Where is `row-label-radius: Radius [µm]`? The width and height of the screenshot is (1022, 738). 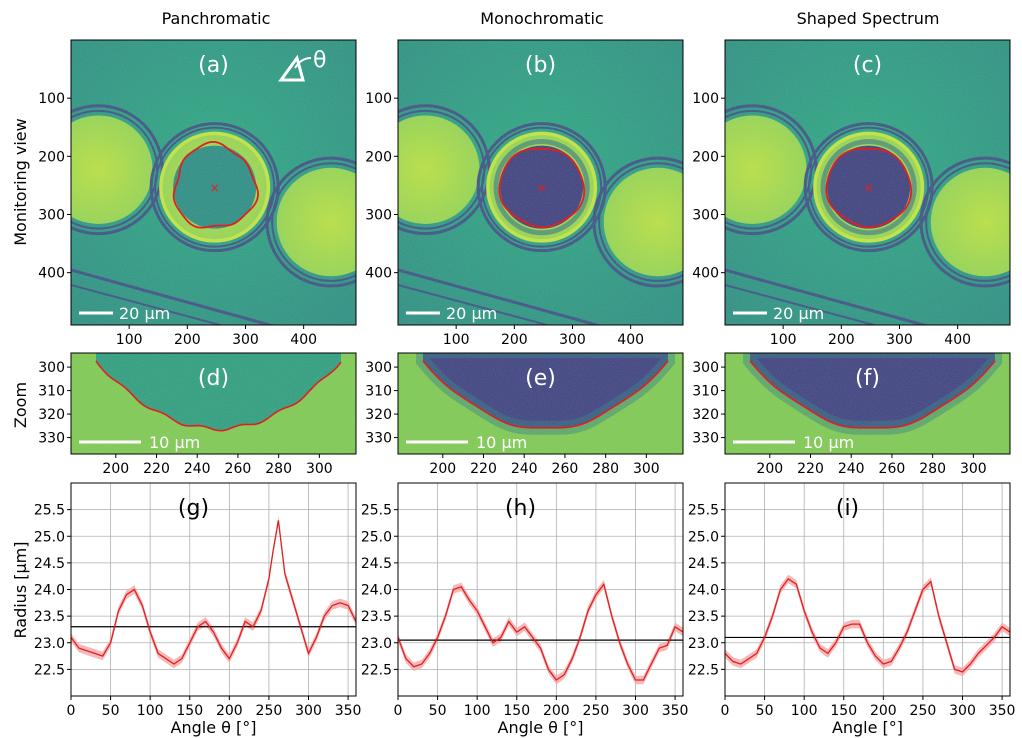
row-label-radius: Radius [µm] is located at coordinates (20, 590).